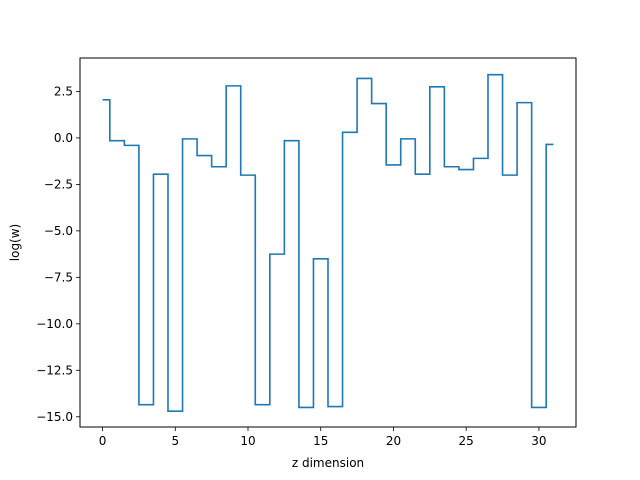 Image resolution: width=640 pixels, height=480 pixels. I want to click on y-tick-label: −10.0, so click(54, 324).